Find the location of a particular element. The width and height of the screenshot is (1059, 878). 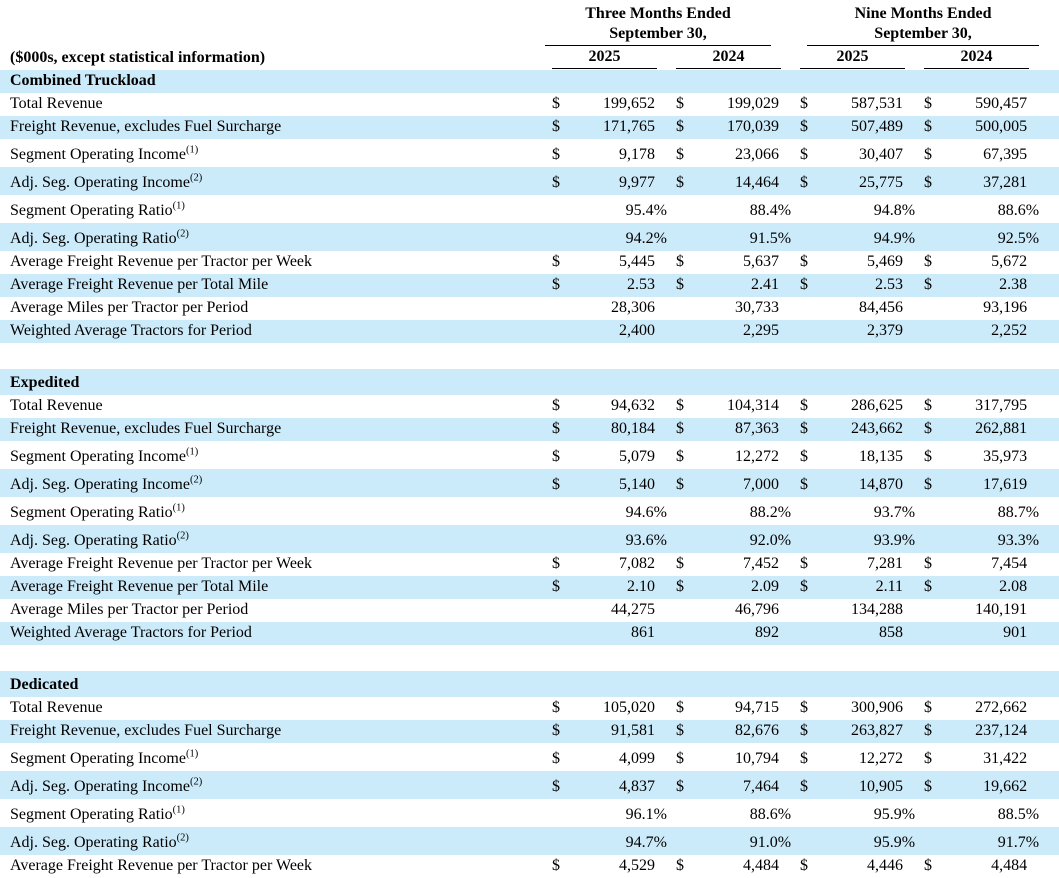

value-cell: 4,099 is located at coordinates (637, 759).